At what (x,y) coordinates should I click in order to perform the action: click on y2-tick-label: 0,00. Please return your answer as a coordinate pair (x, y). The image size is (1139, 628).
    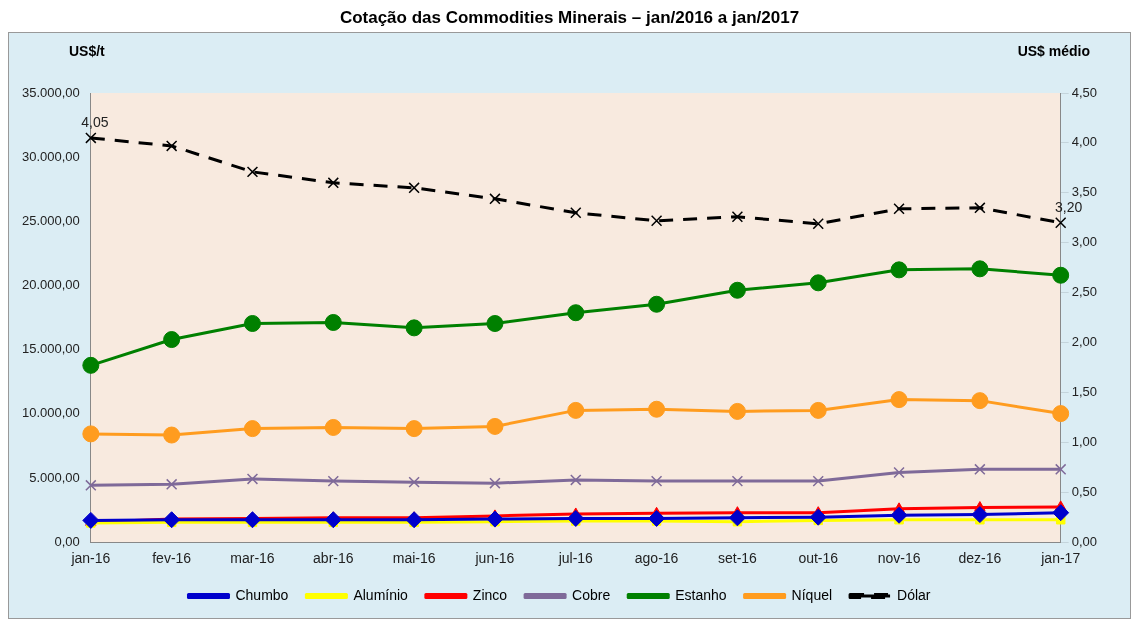
    Looking at the image, I should click on (1084, 541).